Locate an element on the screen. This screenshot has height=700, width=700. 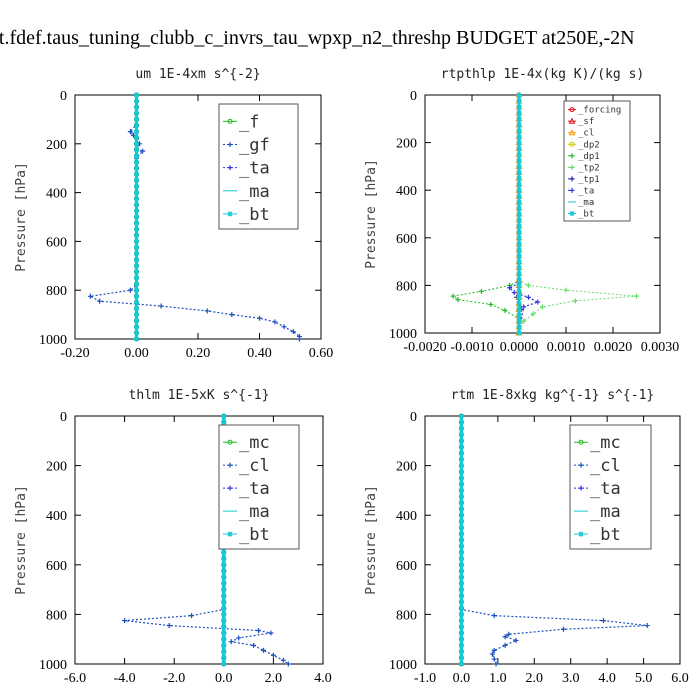
y-tick-label: 0 is located at coordinates (413, 417).